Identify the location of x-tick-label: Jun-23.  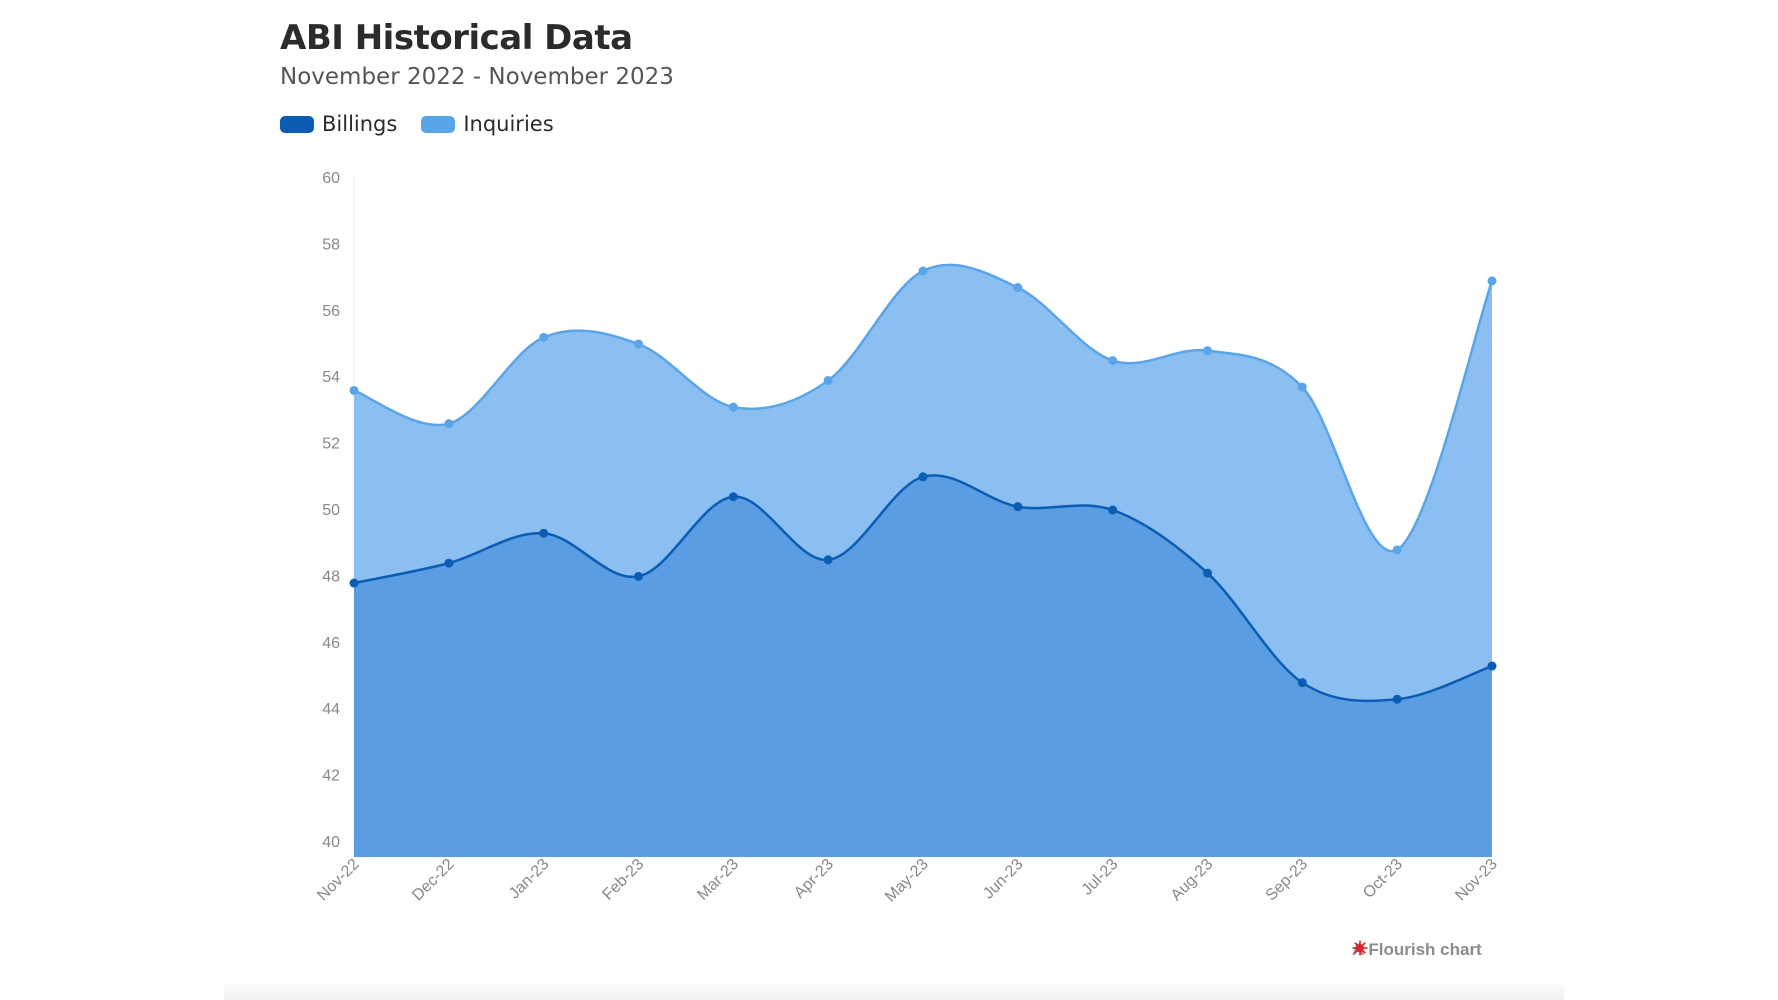
(1003, 879).